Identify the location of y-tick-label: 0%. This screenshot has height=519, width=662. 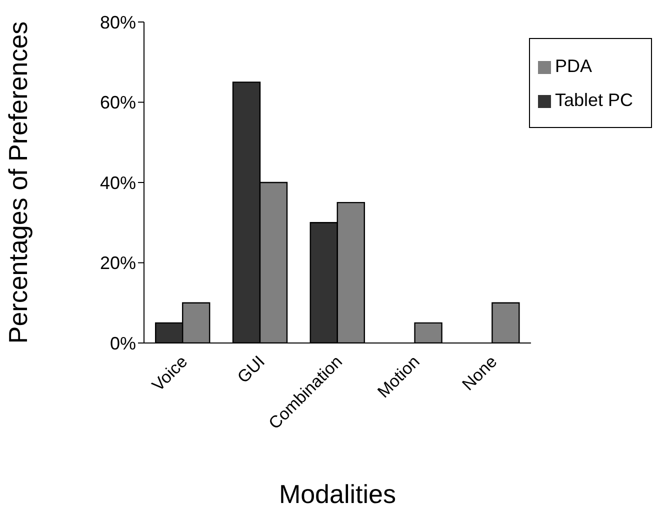
(123, 343).